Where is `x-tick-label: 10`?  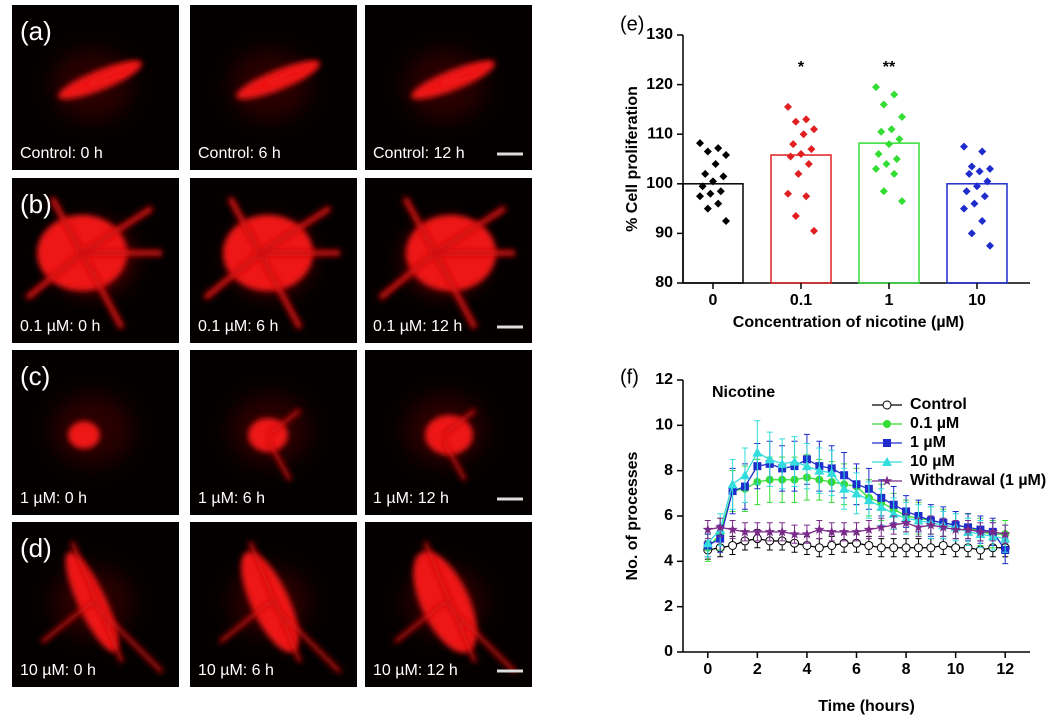 x-tick-label: 10 is located at coordinates (977, 300).